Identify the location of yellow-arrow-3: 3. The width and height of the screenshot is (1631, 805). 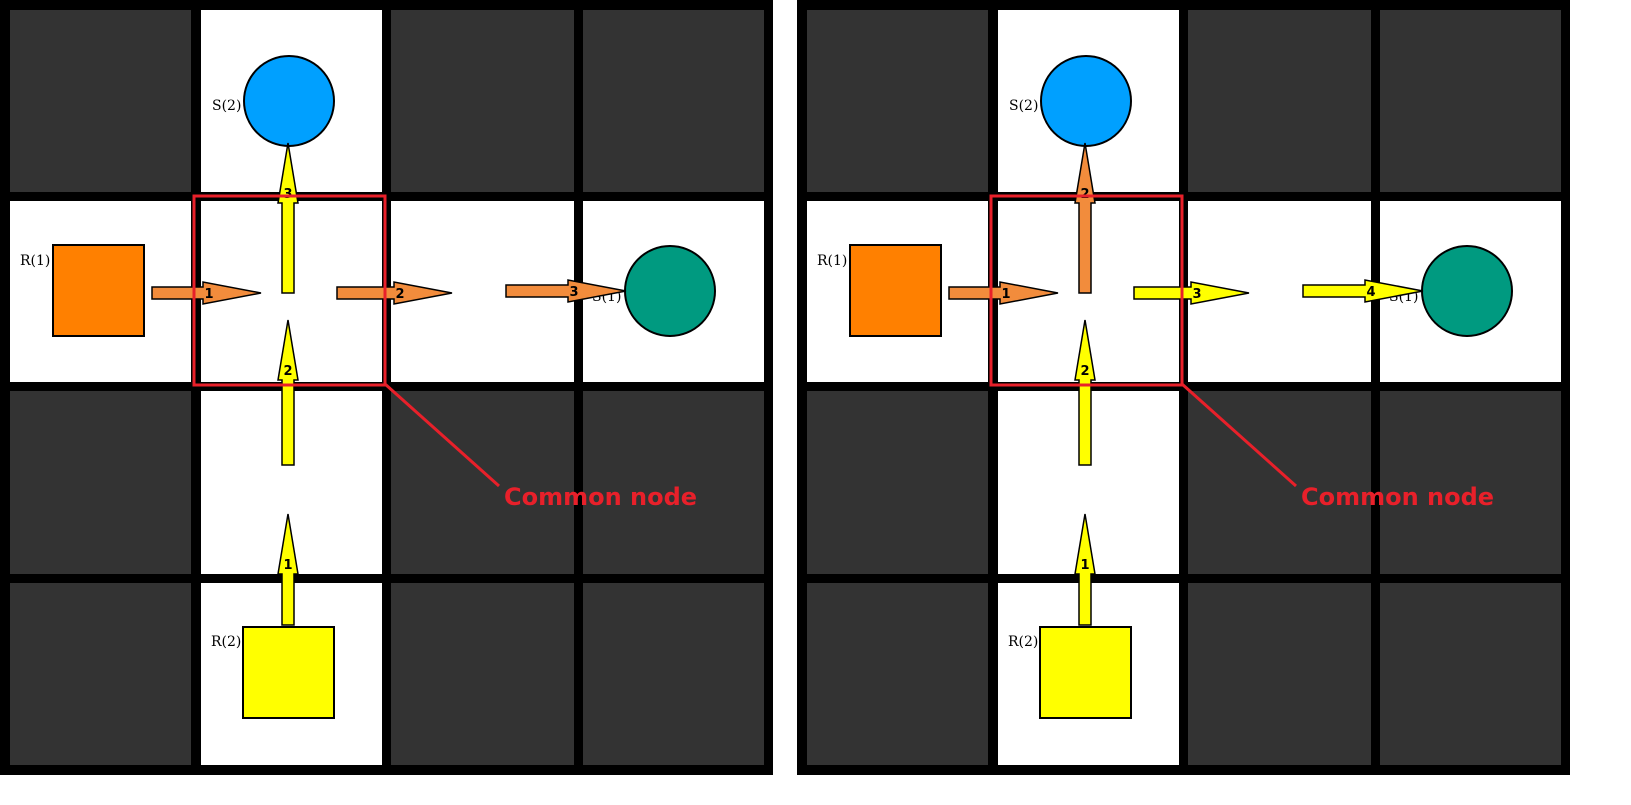
(1191, 293).